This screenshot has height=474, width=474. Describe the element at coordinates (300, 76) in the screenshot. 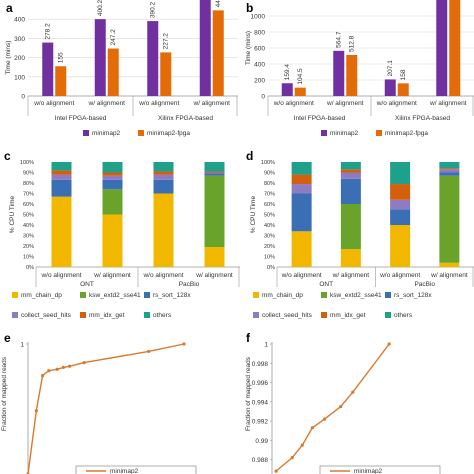

I see `data-label: 104.5` at that location.